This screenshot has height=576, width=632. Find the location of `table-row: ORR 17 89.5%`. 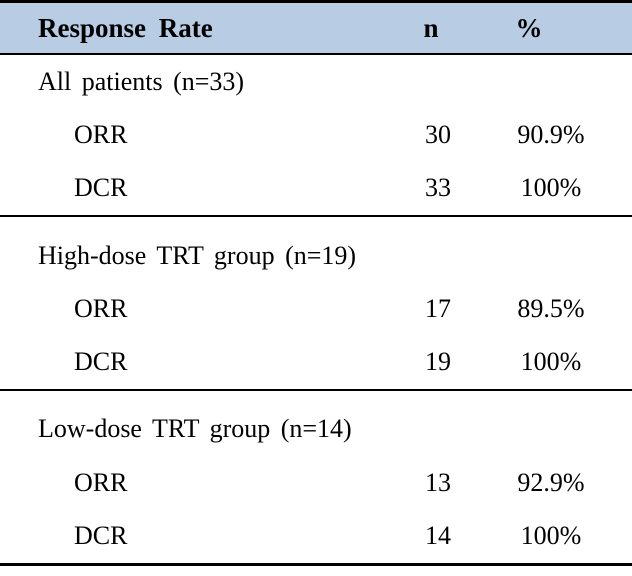

table-row: ORR 17 89.5% is located at coordinates (316, 308).